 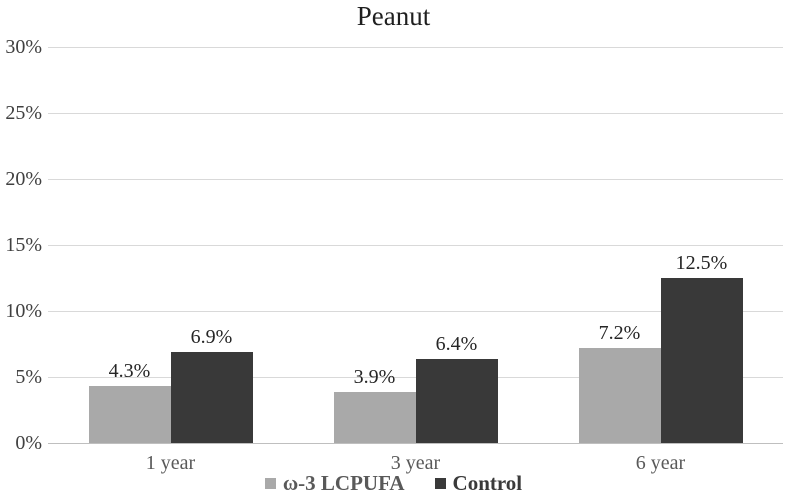 I want to click on y-axis-tick-label: 15%, so click(x=23, y=245).